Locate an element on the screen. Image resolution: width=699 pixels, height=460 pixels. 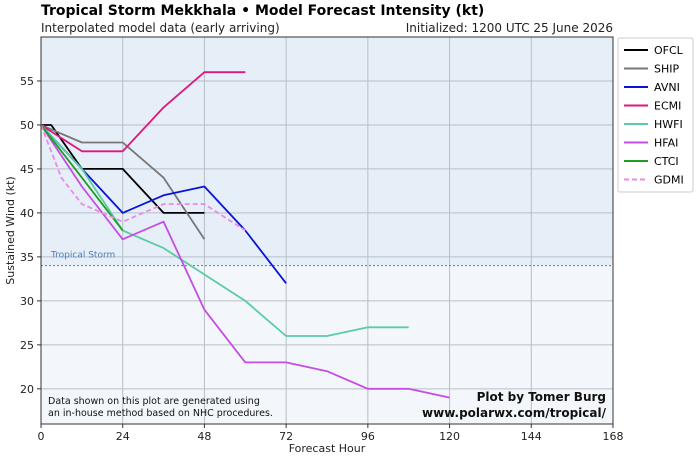
legend-label-ofcl: OFCL is located at coordinates (669, 50).